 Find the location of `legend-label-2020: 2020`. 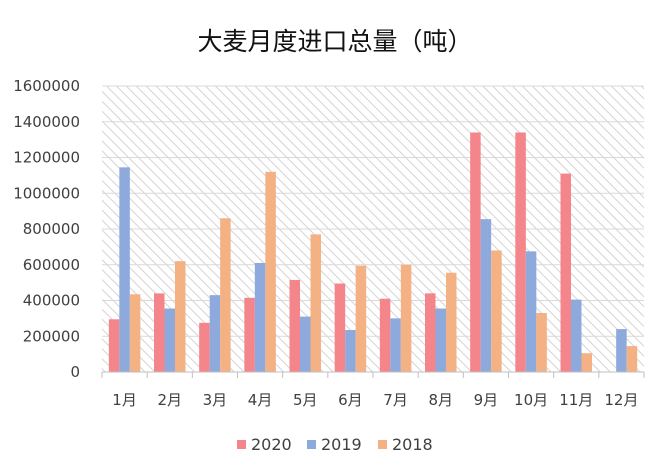

legend-label-2020: 2020 is located at coordinates (271, 444).